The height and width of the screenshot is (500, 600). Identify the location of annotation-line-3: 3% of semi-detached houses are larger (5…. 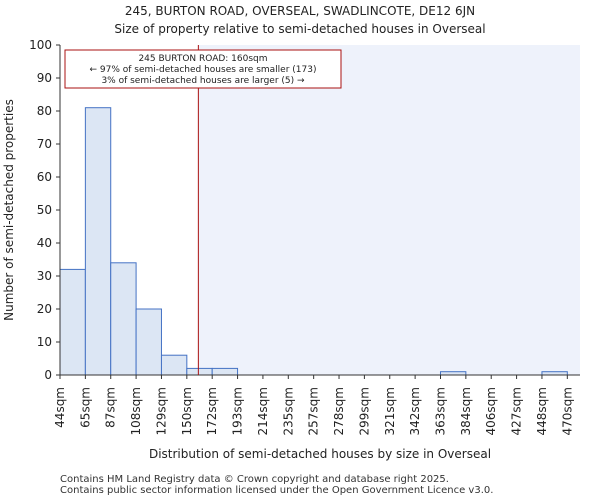
(203, 81).